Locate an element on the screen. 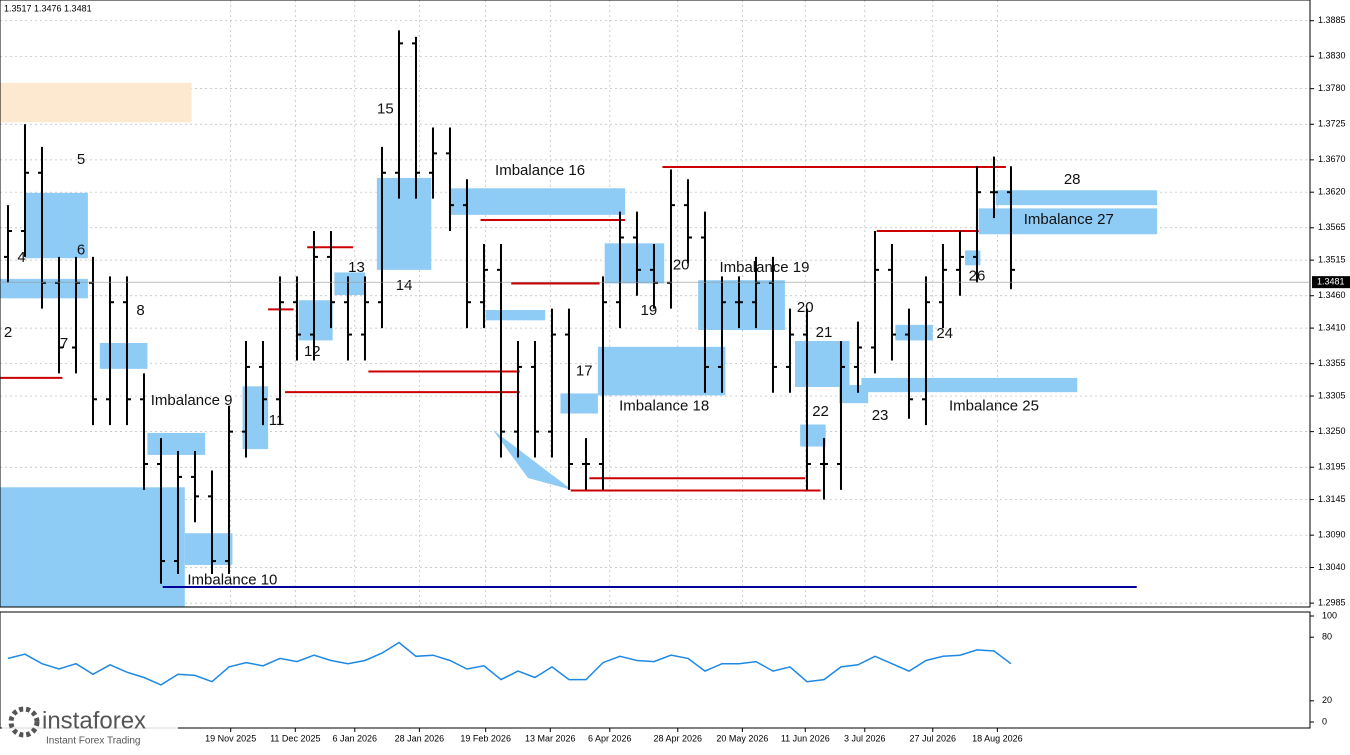  osc-tick-label: 20 is located at coordinates (1327, 700).